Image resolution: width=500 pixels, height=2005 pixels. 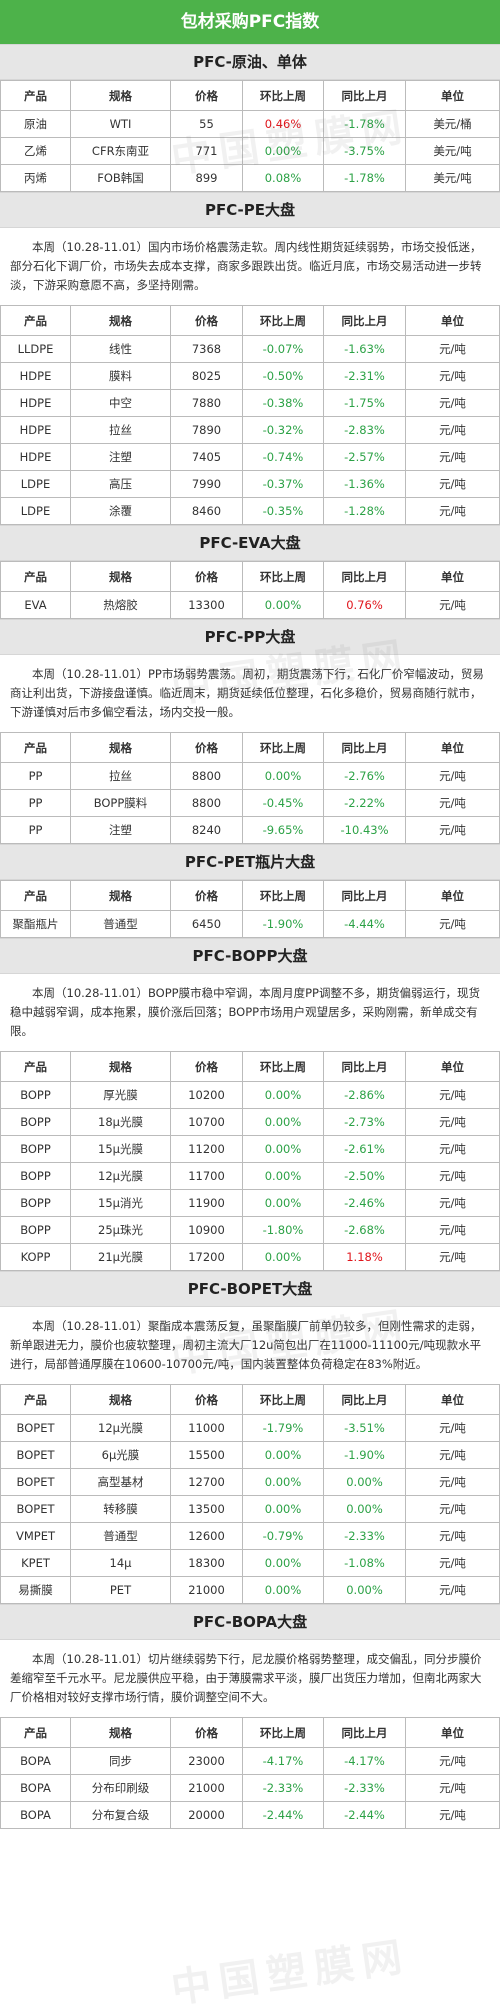 What do you see at coordinates (206, 605) in the screenshot?
I see `cell-price: 13300` at bounding box center [206, 605].